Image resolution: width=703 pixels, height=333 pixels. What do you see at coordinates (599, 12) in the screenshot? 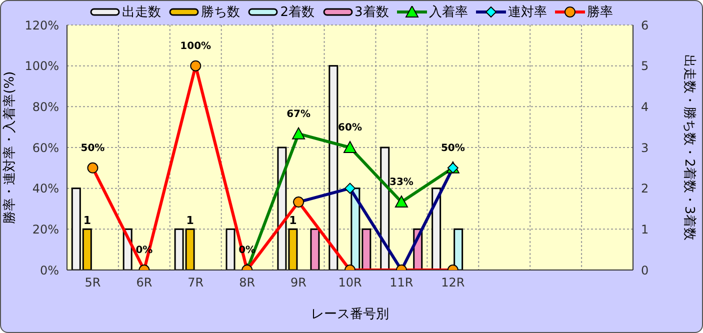
I see `legend-label: 勝率` at bounding box center [599, 12].